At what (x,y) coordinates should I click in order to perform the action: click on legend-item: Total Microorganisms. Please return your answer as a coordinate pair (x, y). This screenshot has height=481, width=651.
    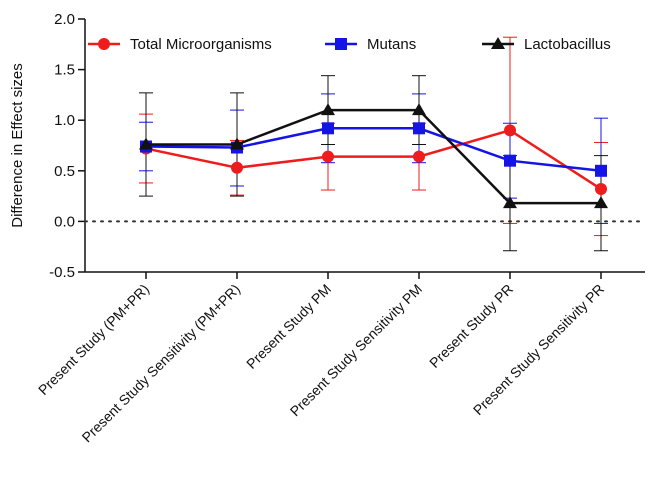
    Looking at the image, I should click on (180, 44).